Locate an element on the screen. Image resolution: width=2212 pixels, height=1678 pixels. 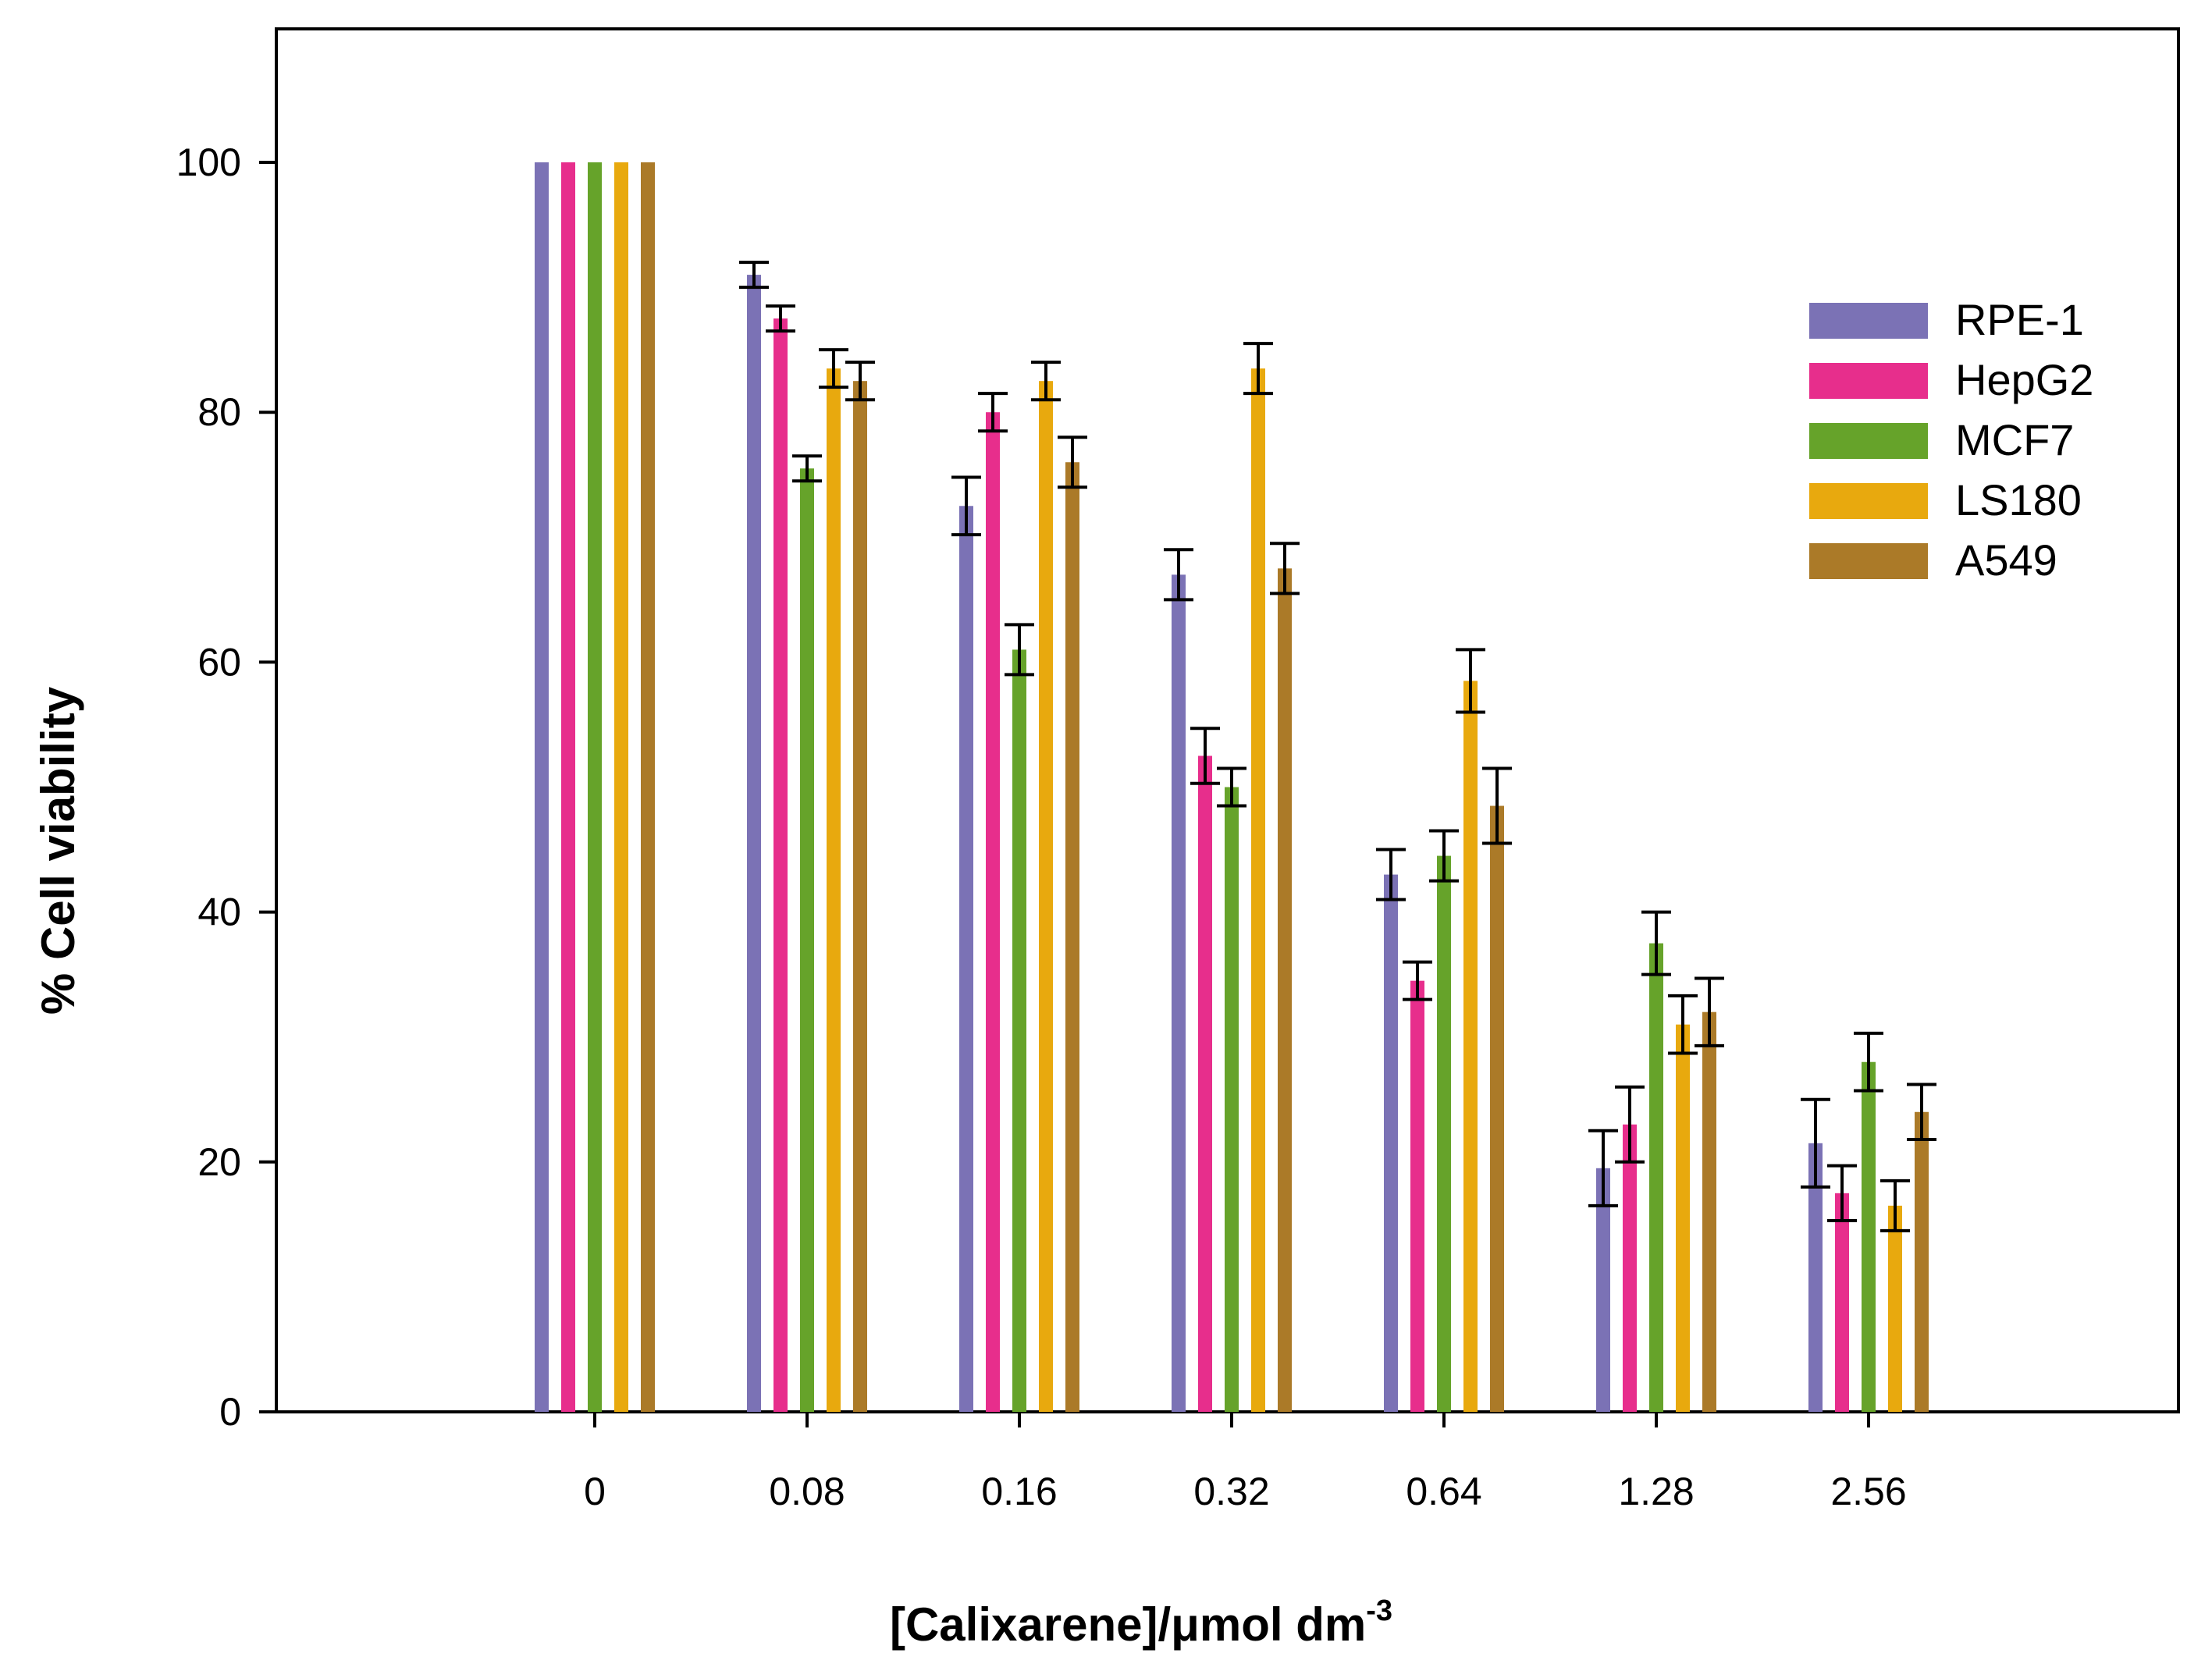
y-tick-label: 40 is located at coordinates (219, 912).